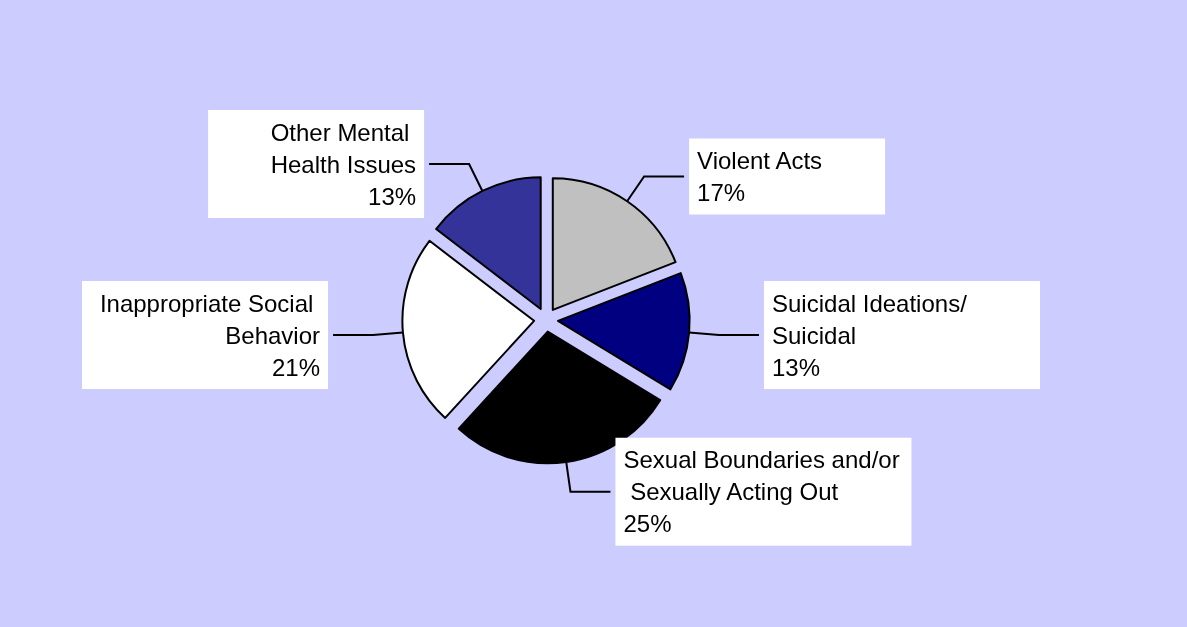  Describe the element at coordinates (210, 319) in the screenshot. I see `slice-label: Inappropriate Social Behavior` at that location.